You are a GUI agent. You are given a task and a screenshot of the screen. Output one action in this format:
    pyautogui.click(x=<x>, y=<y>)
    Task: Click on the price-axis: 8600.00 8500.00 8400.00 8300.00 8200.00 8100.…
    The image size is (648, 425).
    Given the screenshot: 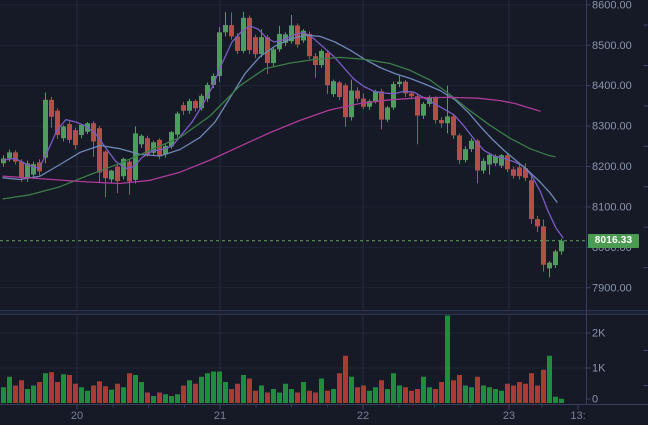 What is the action you would take?
    pyautogui.click(x=617, y=202)
    